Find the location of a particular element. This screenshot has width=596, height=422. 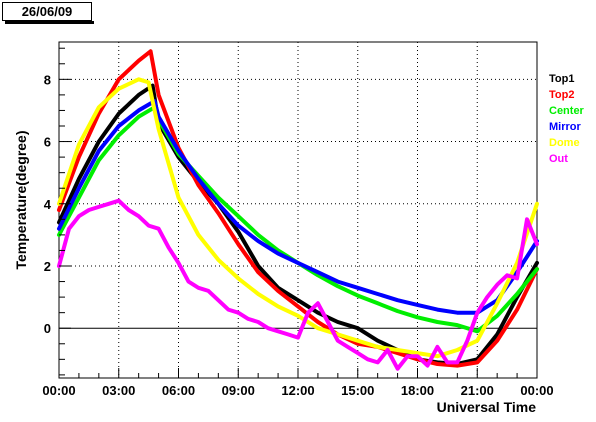

y-axis-title: Temperature(degree) is located at coordinates (21, 199).